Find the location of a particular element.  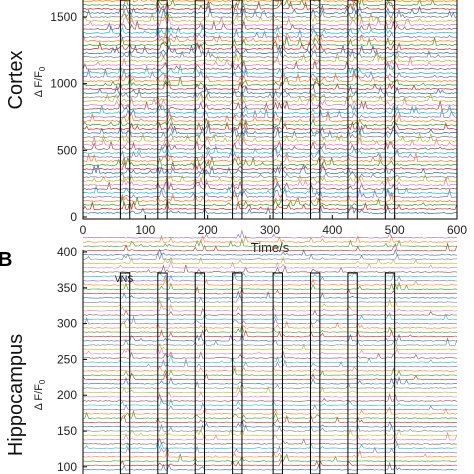

vns-label: VNS is located at coordinates (124, 279).